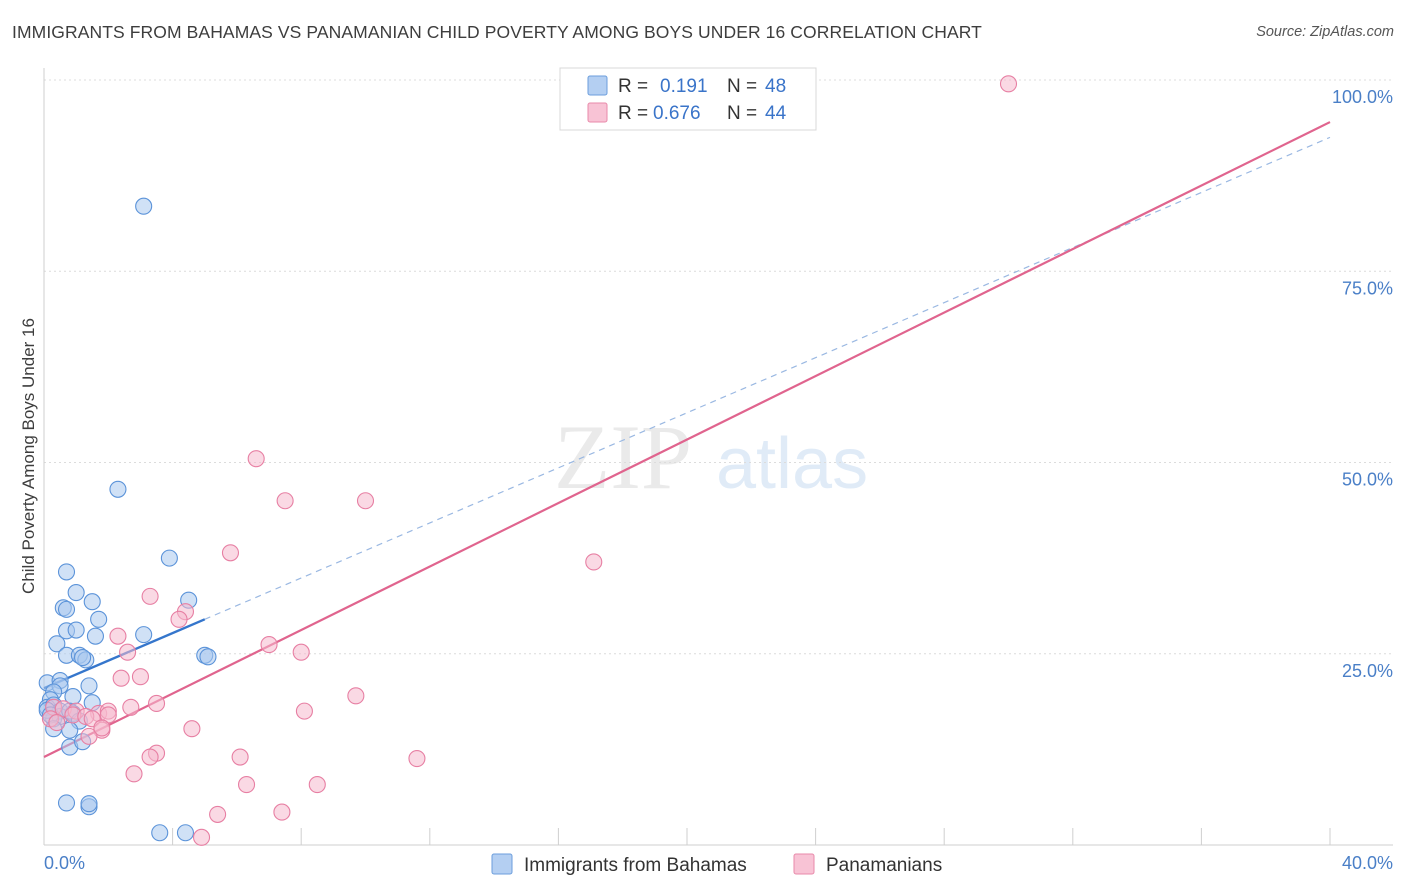 This screenshot has height=892, width=1406. What do you see at coordinates (1325, 32) in the screenshot?
I see `source-label: Source: ZipAtlas.com` at bounding box center [1325, 32].